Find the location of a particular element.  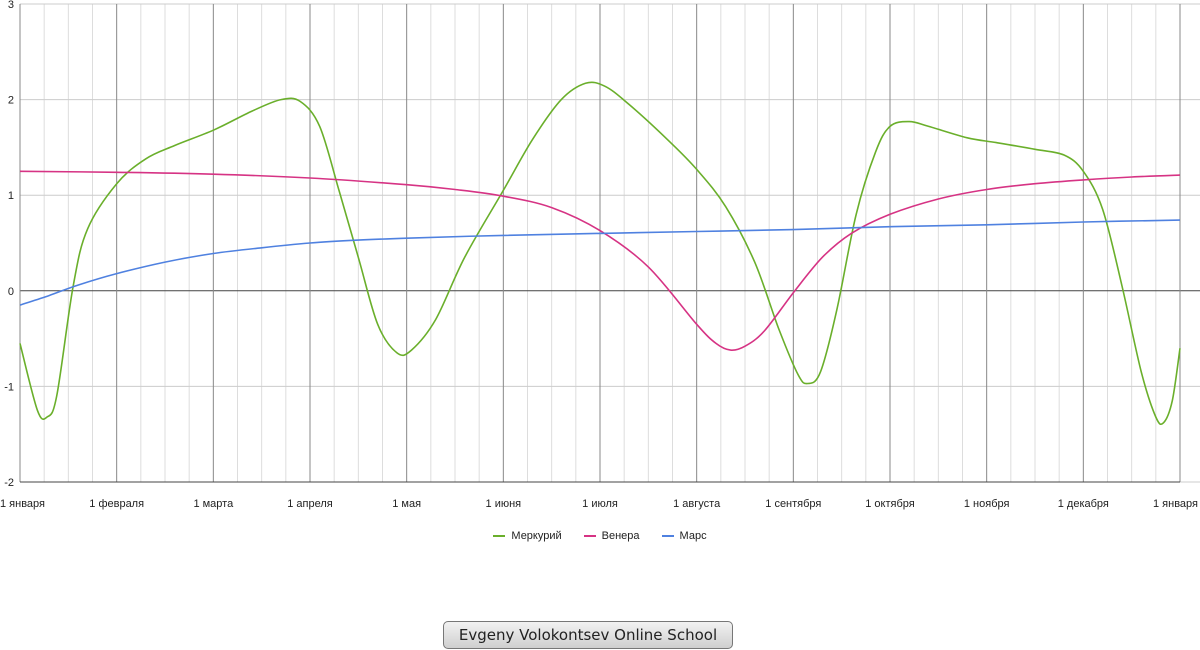

legend-item: Марс is located at coordinates (684, 536).